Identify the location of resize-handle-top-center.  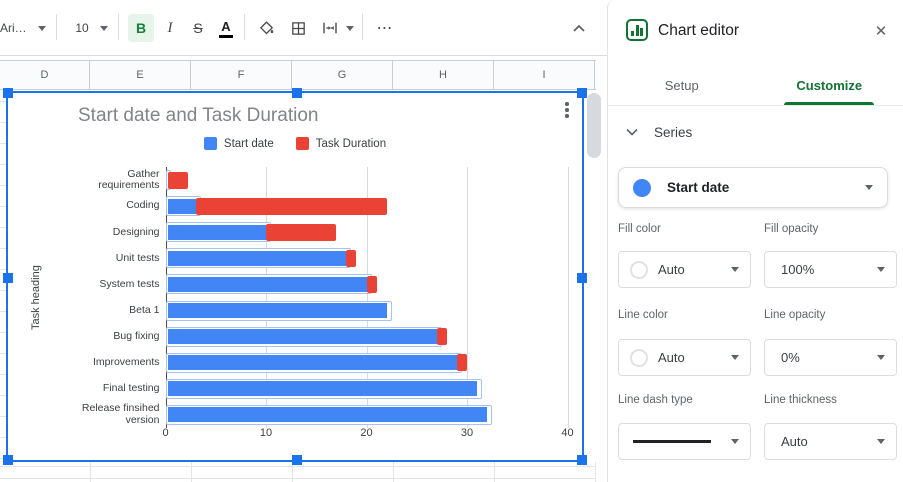
(297, 93).